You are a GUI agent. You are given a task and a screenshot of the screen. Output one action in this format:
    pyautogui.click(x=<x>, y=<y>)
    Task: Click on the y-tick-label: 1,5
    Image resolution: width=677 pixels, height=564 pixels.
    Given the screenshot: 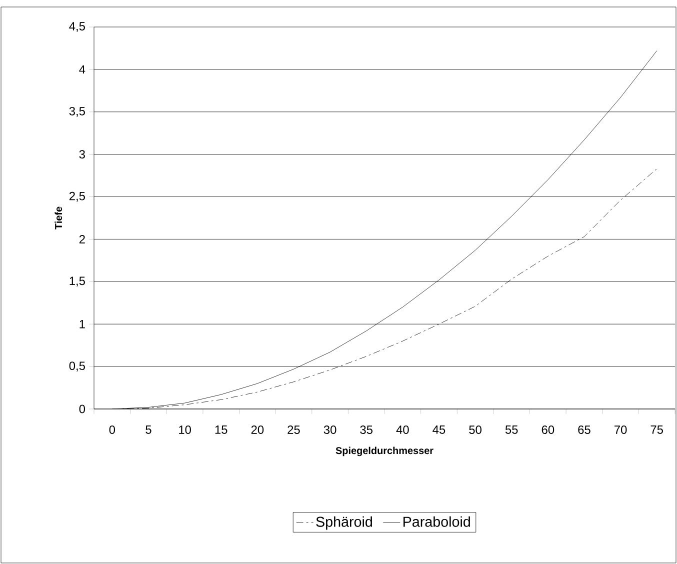 What is the action you would take?
    pyautogui.click(x=77, y=281)
    